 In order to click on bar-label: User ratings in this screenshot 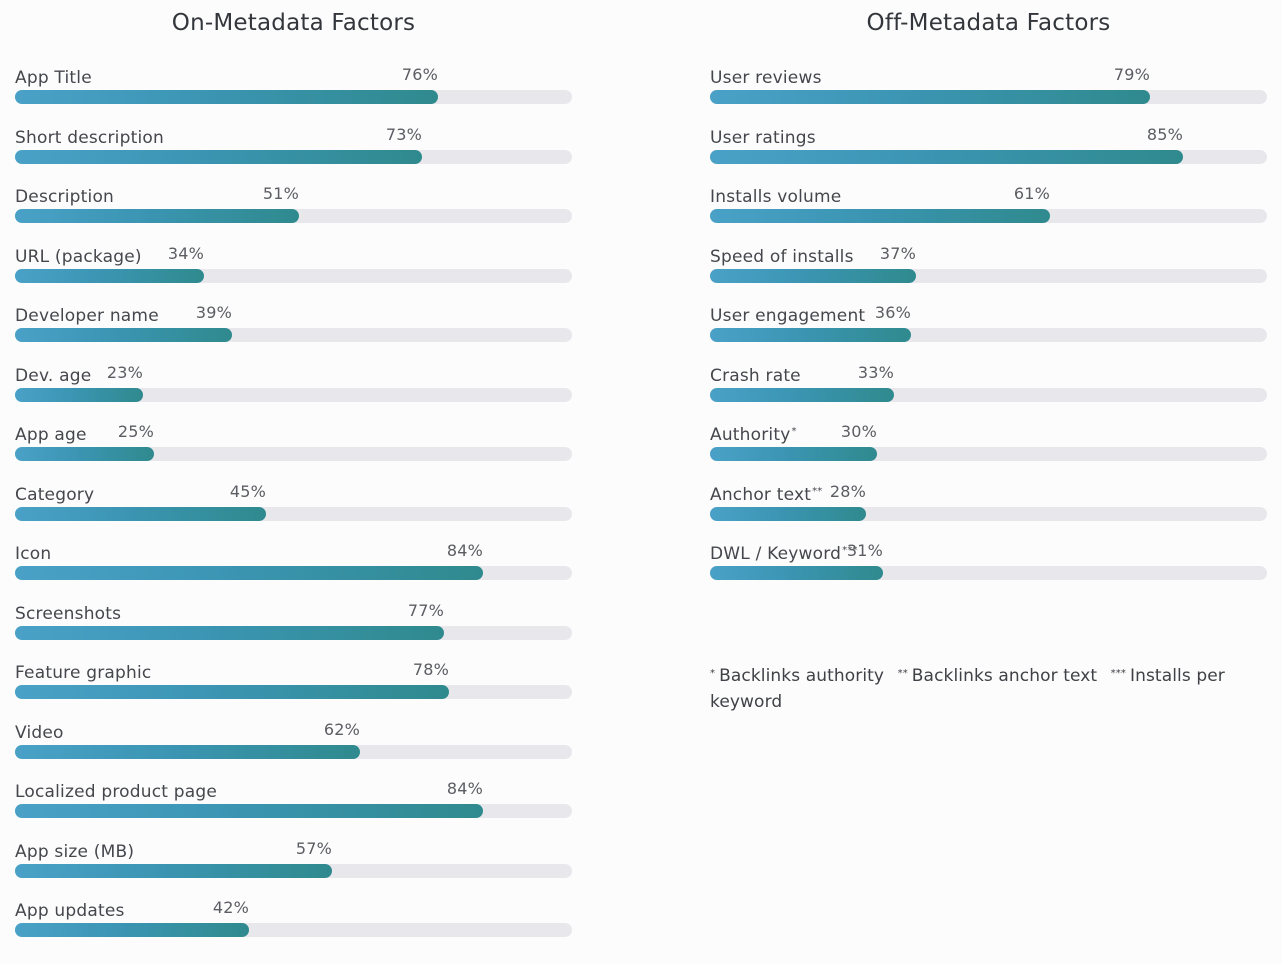, I will do `click(763, 138)`.